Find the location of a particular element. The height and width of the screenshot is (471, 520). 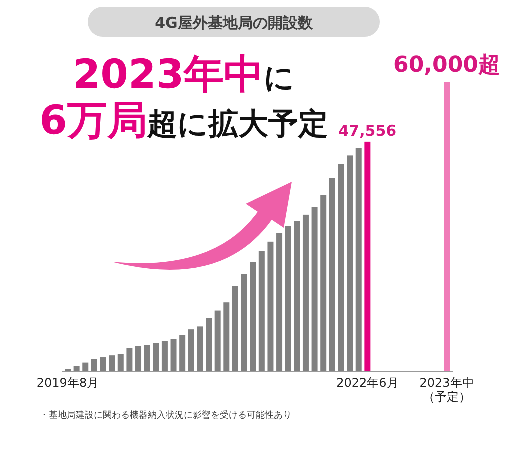

chart-title: 4G屋外基地局の開設数 is located at coordinates (234, 23).